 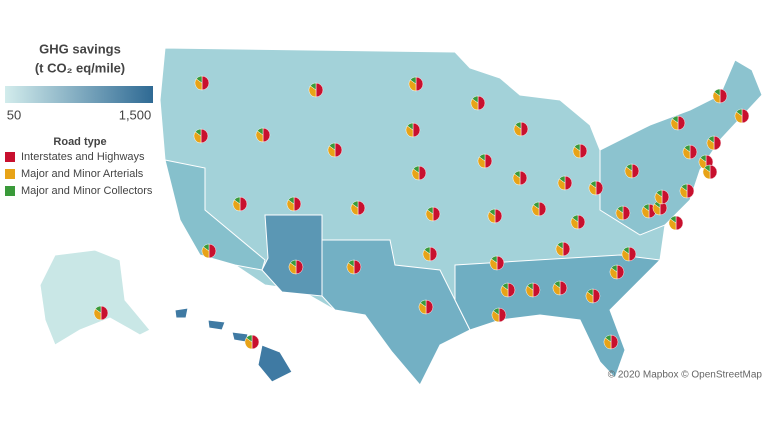 I want to click on texas-south, so click(x=396, y=312).